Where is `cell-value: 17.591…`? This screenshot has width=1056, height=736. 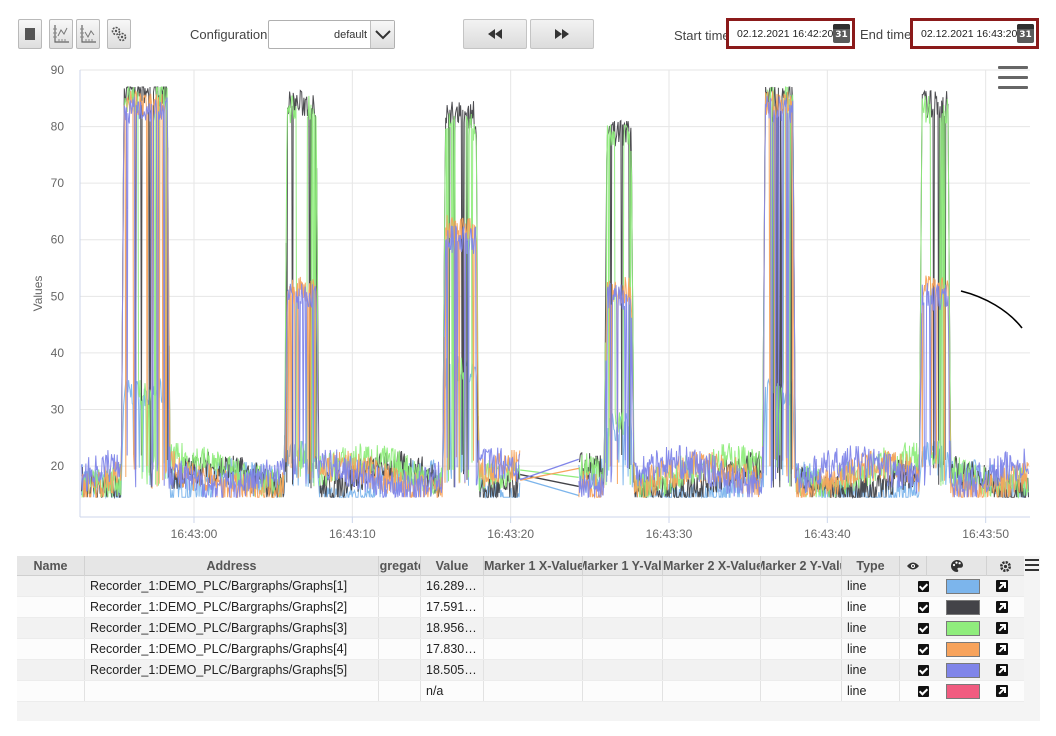
cell-value: 17.591… is located at coordinates (452, 607).